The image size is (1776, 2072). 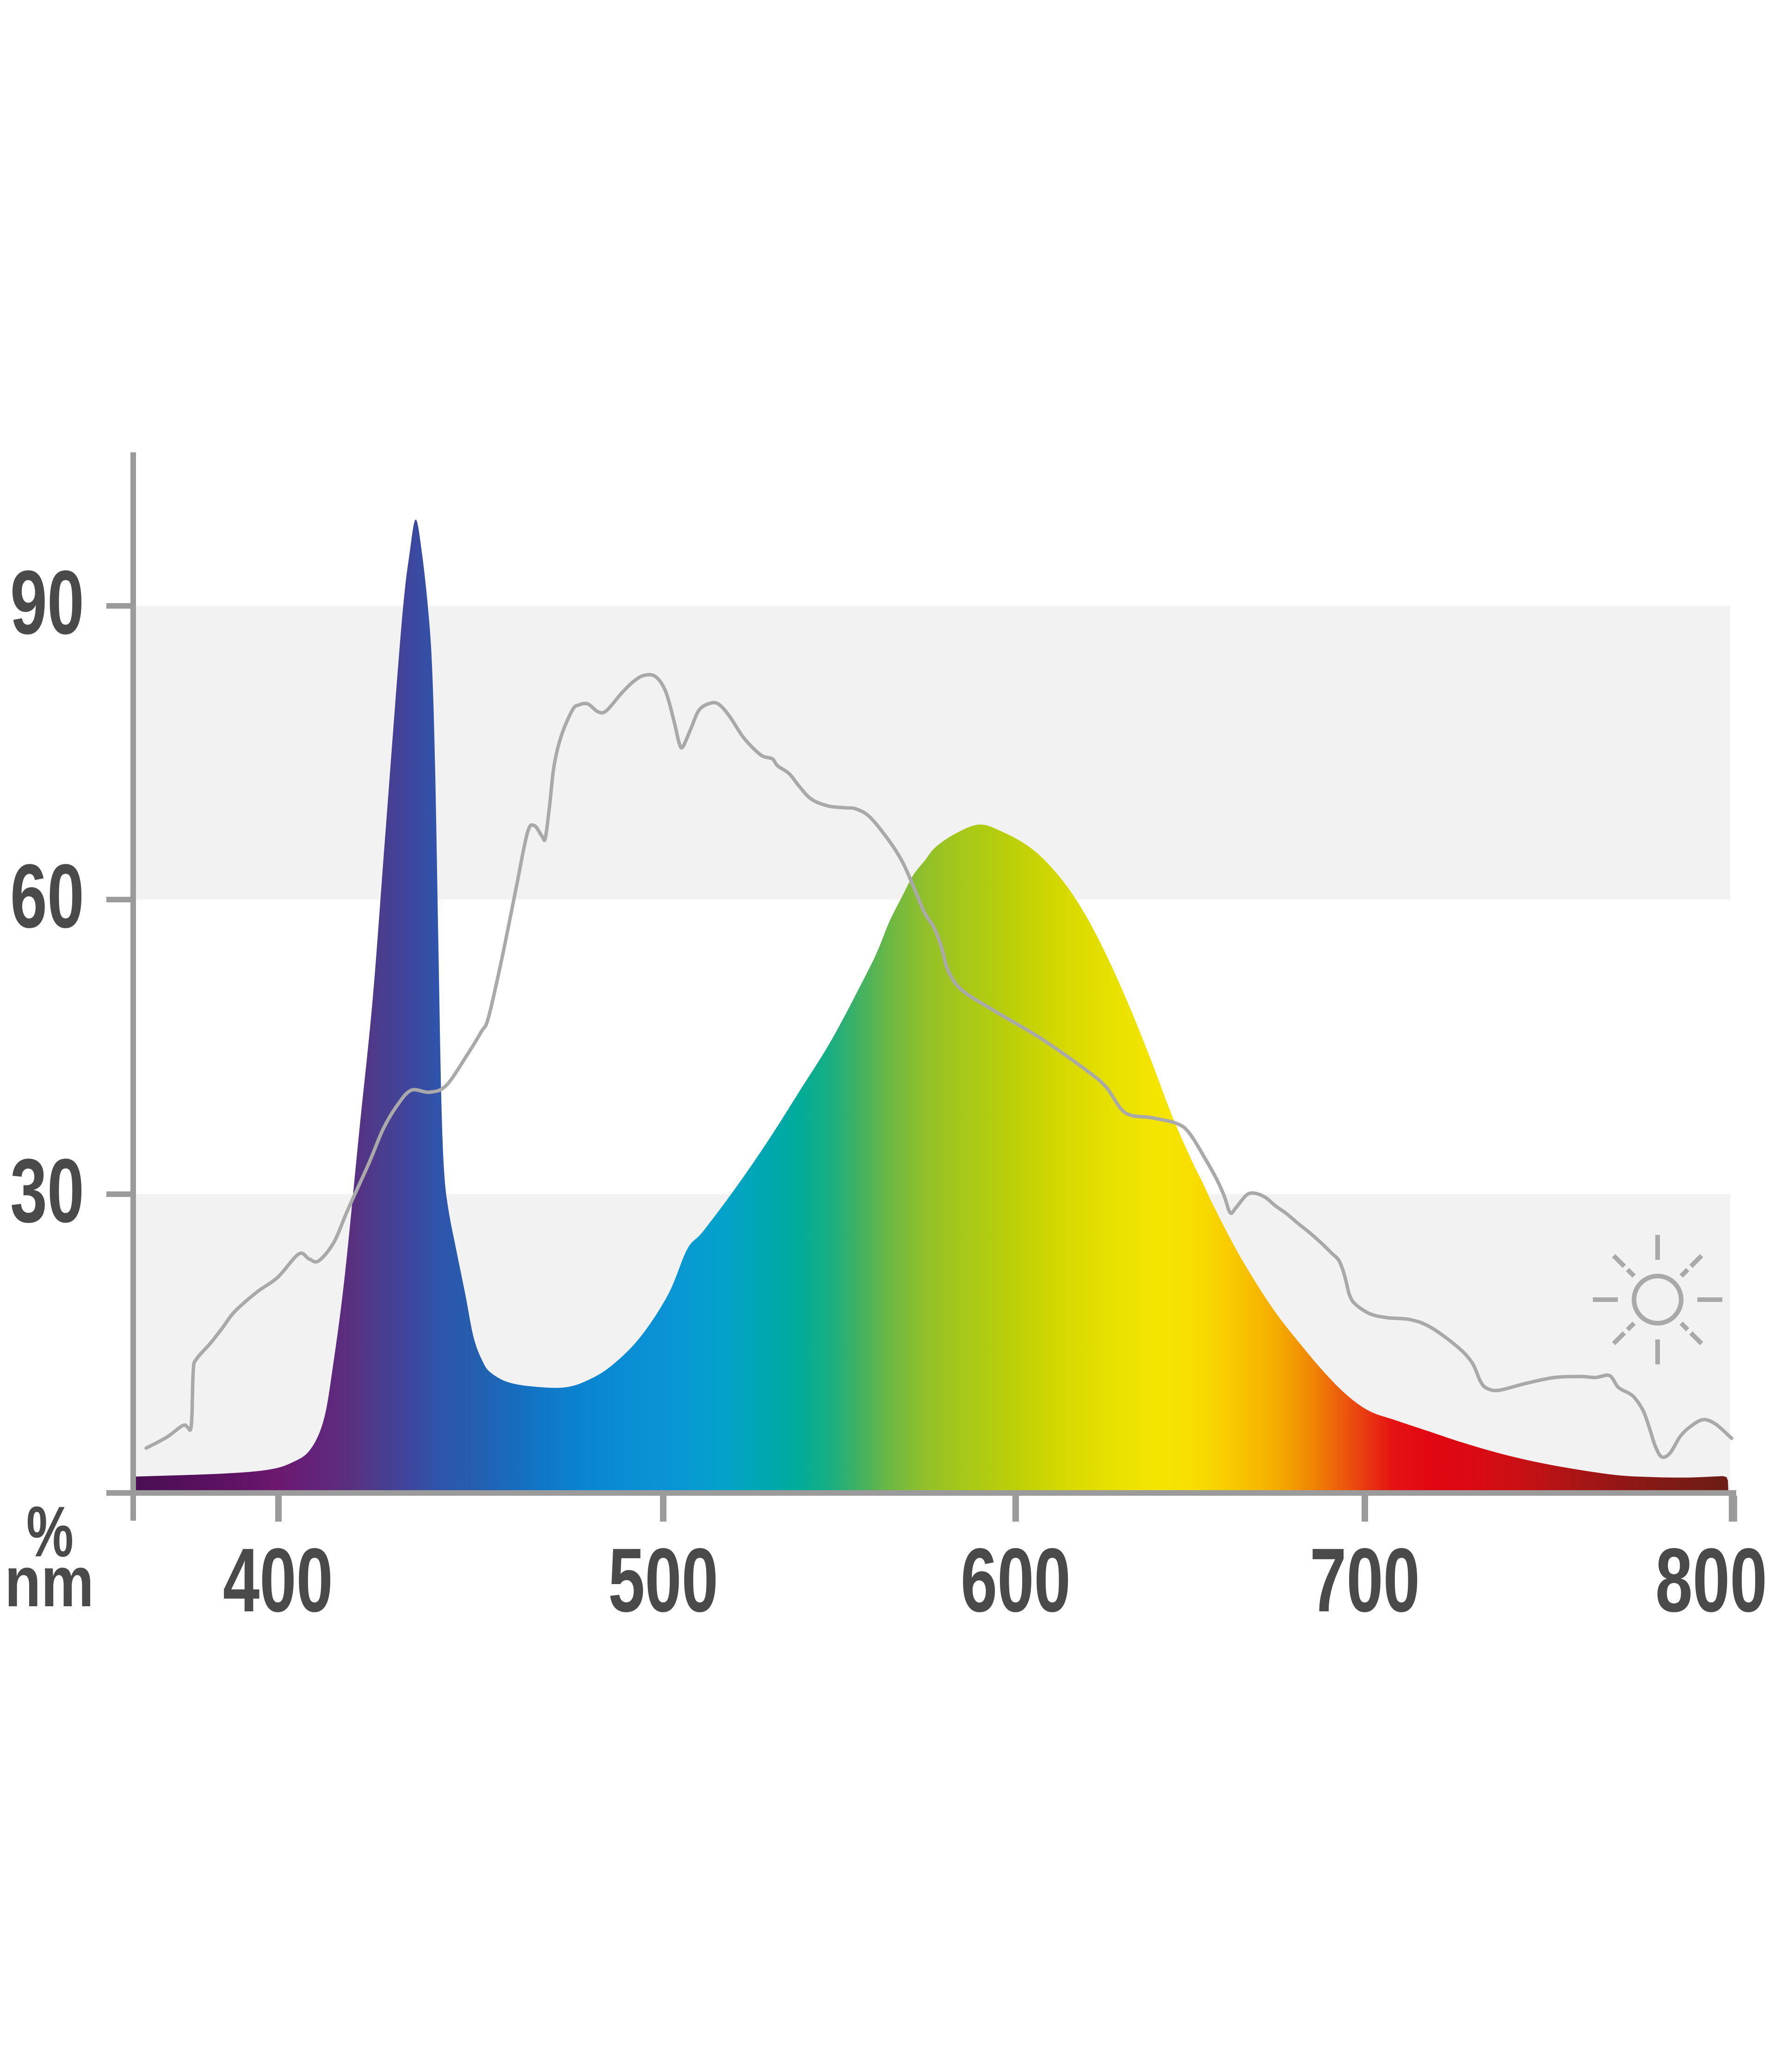 What do you see at coordinates (47, 602) in the screenshot?
I see `svg-text: 90` at bounding box center [47, 602].